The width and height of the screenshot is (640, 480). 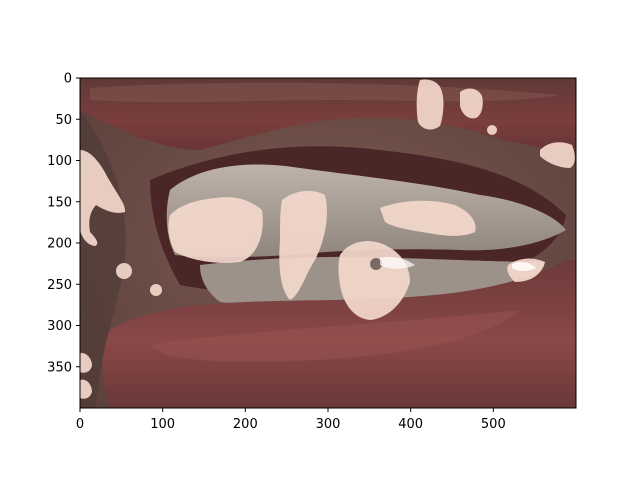 I want to click on y-tick-label: 300, so click(x=59, y=326).